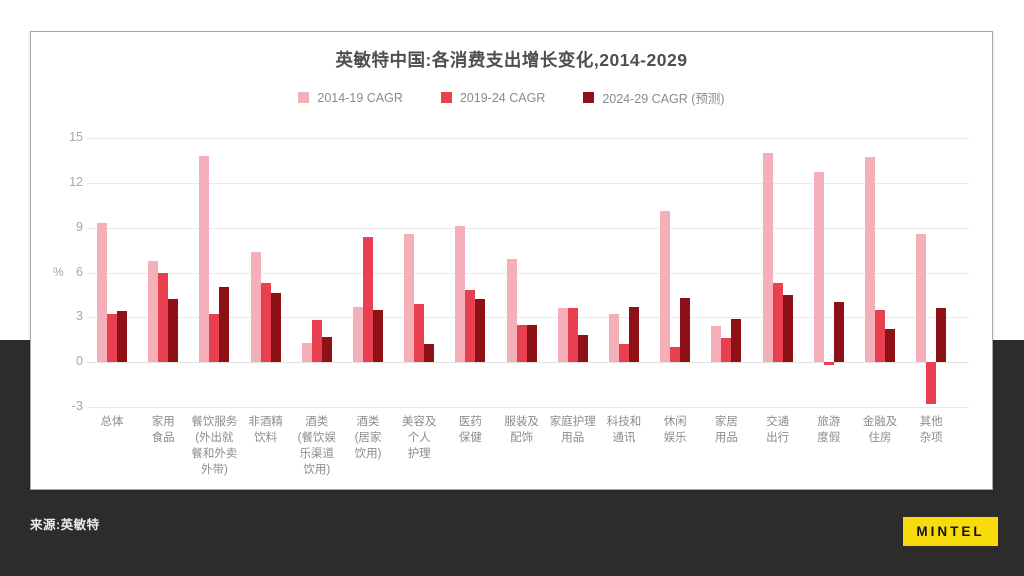 This screenshot has width=1024, height=576. What do you see at coordinates (726, 430) in the screenshot?
I see `category-label: 家居 用品` at bounding box center [726, 430].